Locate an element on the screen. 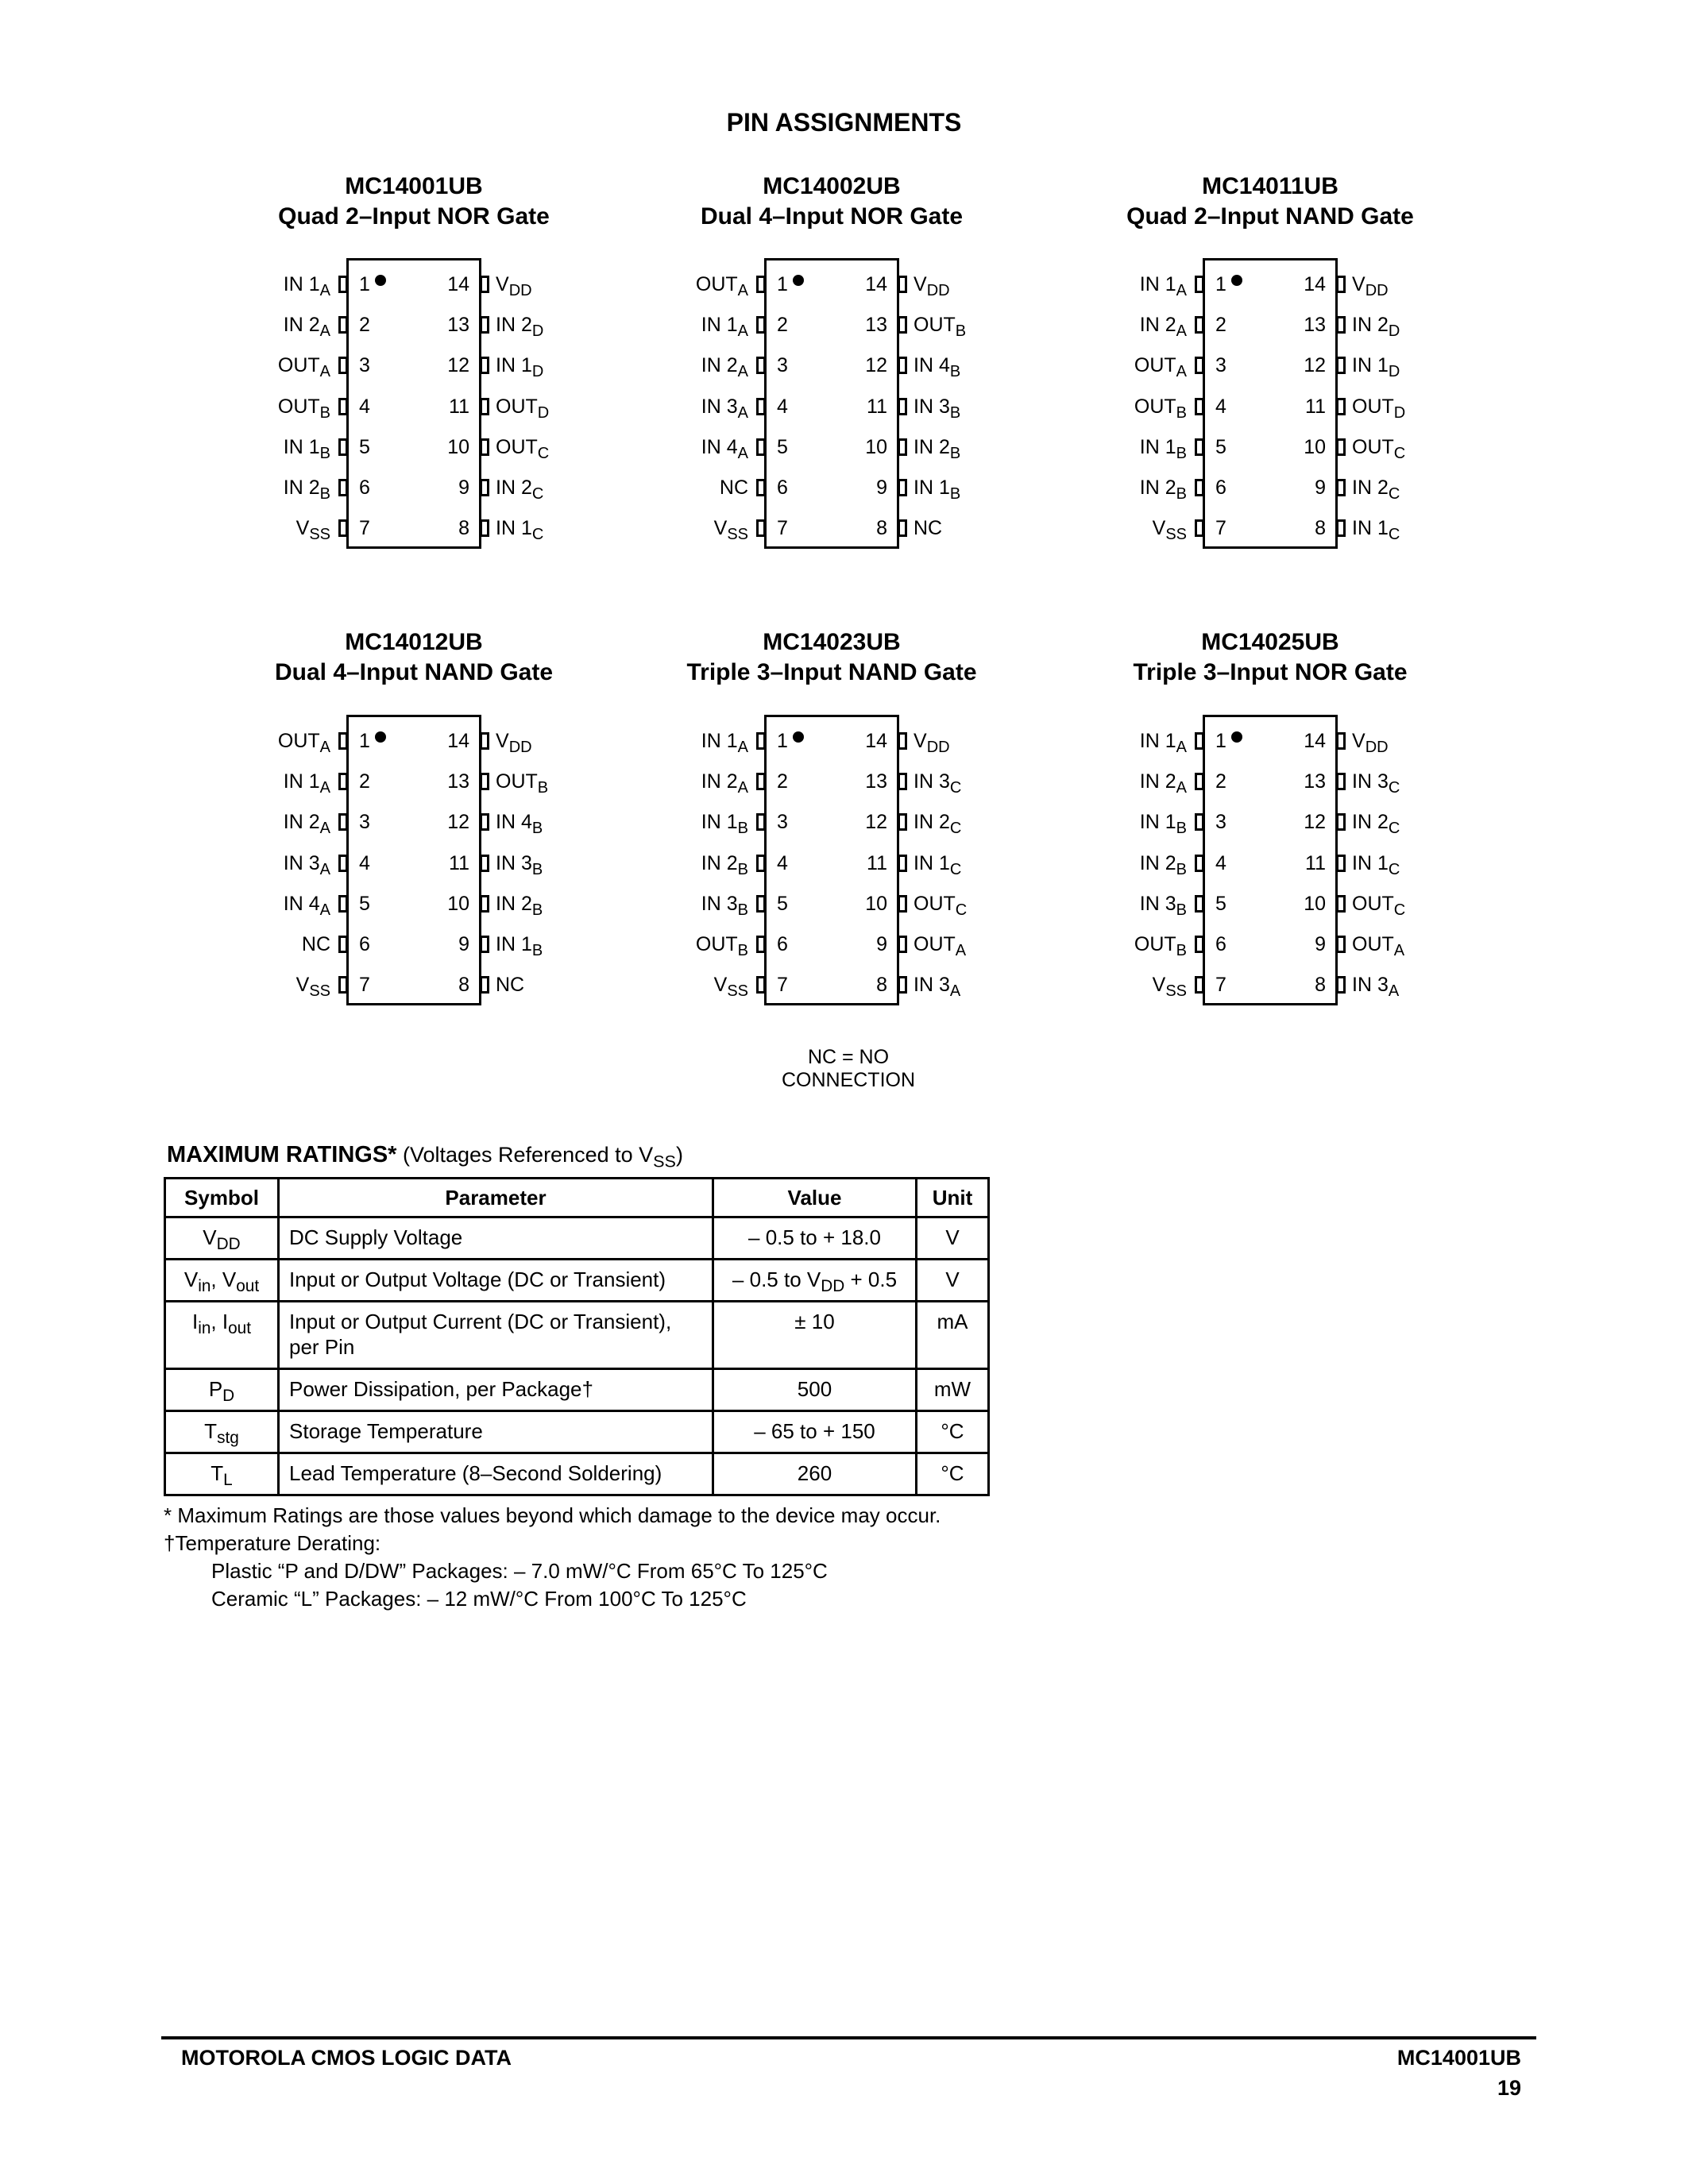 This screenshot has width=1688, height=2184. pin-label: OUTD is located at coordinates (1379, 409).